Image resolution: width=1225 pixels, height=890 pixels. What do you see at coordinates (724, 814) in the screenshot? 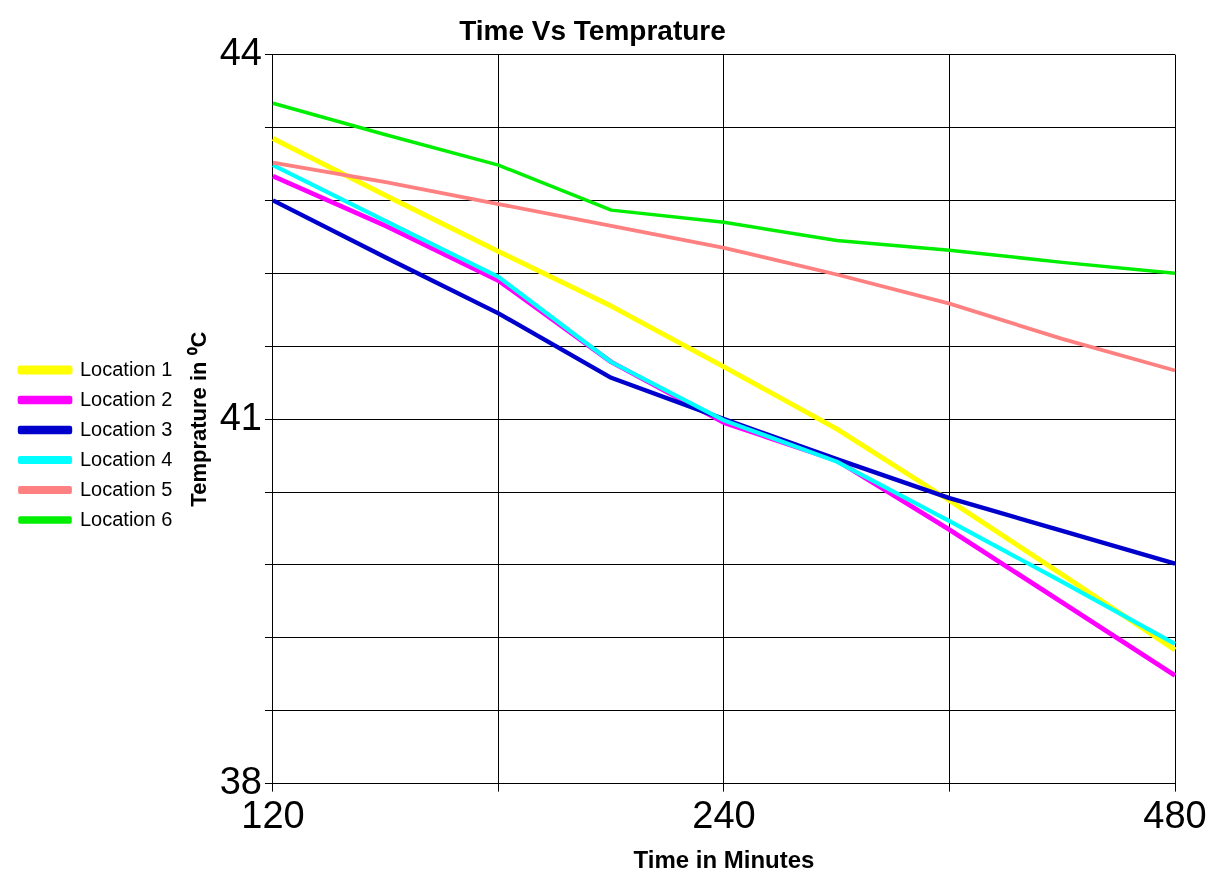
I see `x-tick-label: 240` at bounding box center [724, 814].